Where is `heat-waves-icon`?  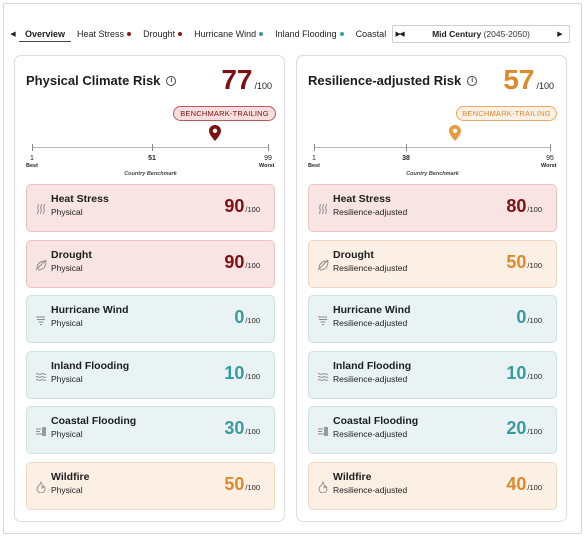
heat-waves-icon is located at coordinates (323, 209).